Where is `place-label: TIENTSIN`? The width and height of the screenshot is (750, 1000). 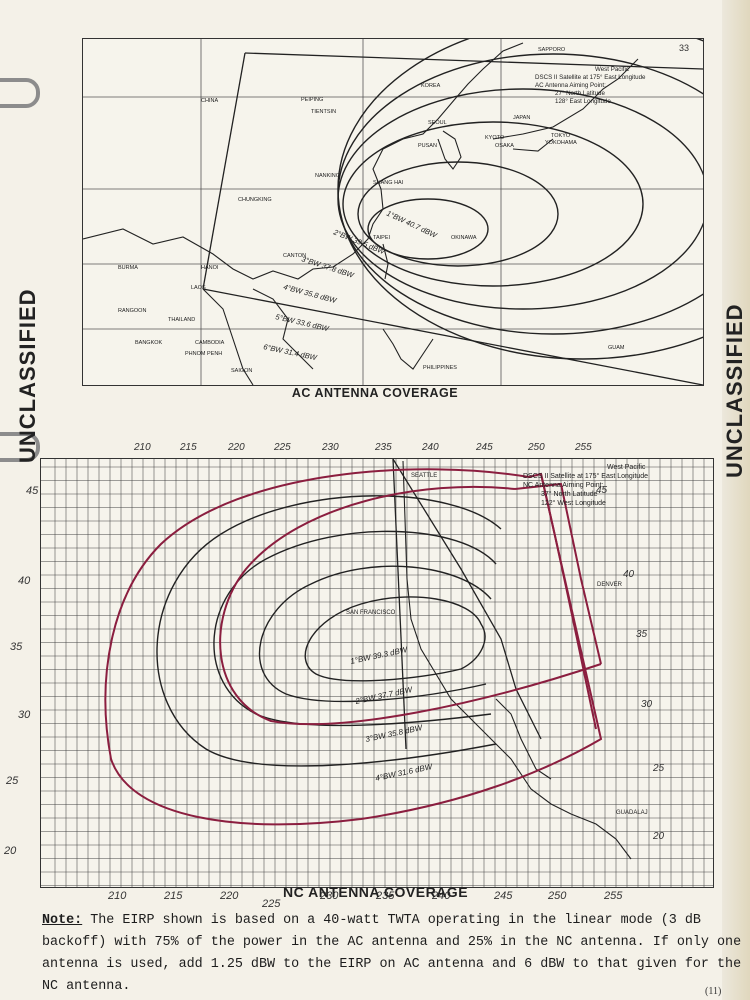 place-label: TIENTSIN is located at coordinates (323, 112).